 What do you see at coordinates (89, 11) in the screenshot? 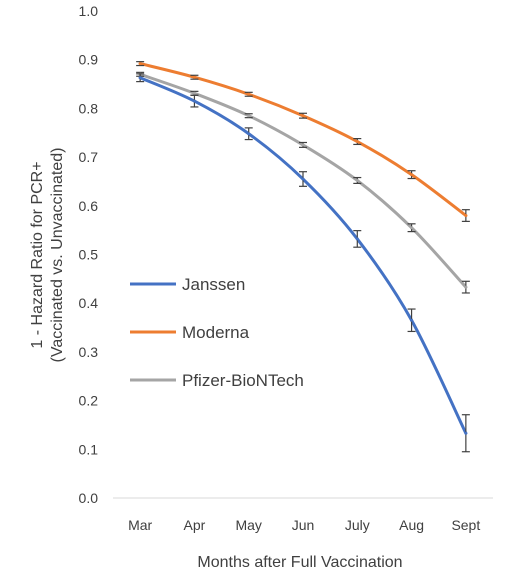
I see `y-tick-label: 1.0` at bounding box center [89, 11].